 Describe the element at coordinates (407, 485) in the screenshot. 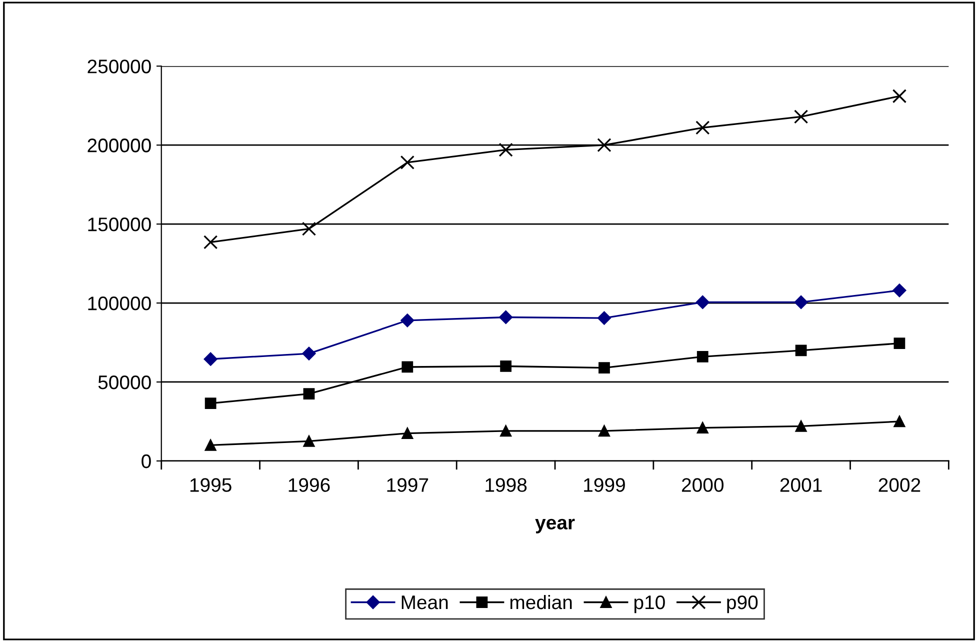

I see `x-tick-label: 1997` at that location.